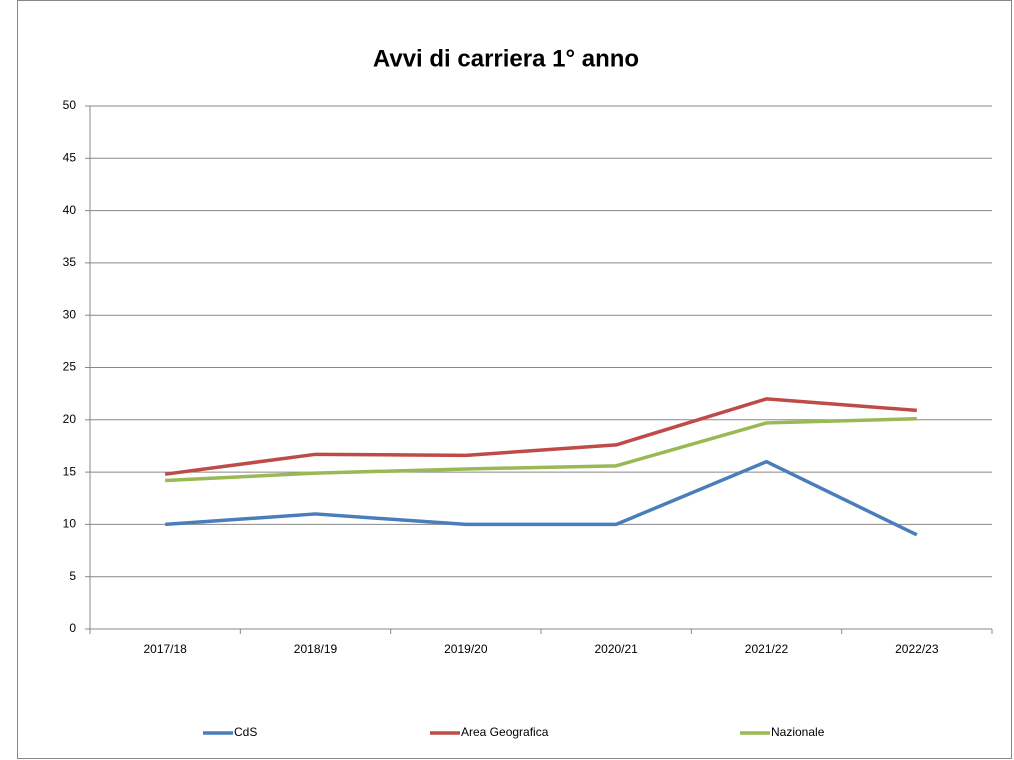 This screenshot has width=1014, height=760. I want to click on y-tick-label: 35, so click(70, 262).